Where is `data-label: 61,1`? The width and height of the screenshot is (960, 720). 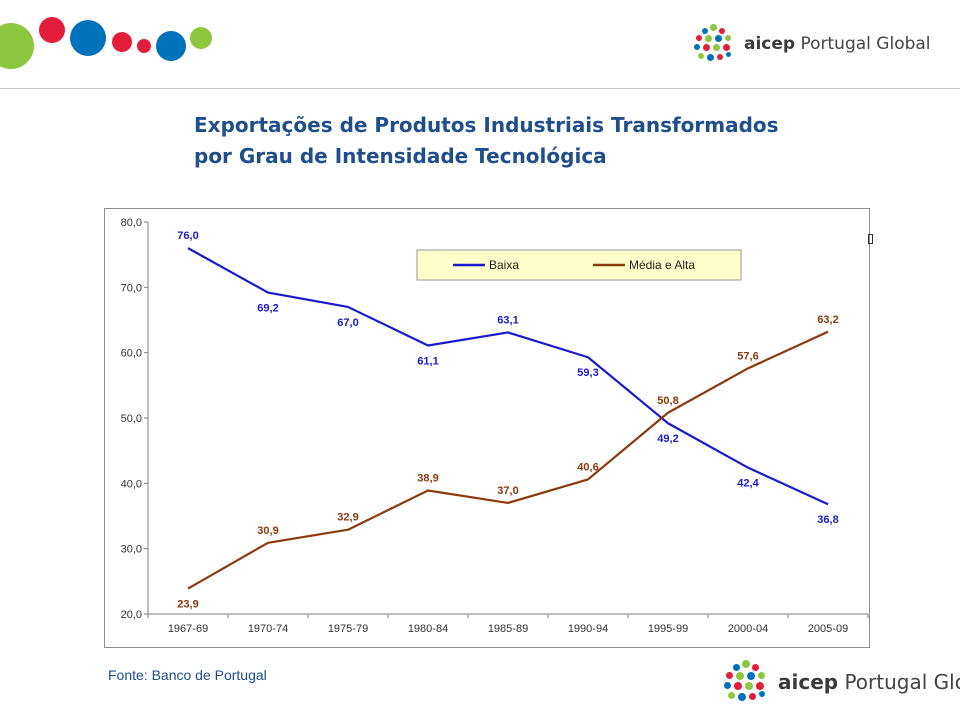
data-label: 61,1 is located at coordinates (427, 361).